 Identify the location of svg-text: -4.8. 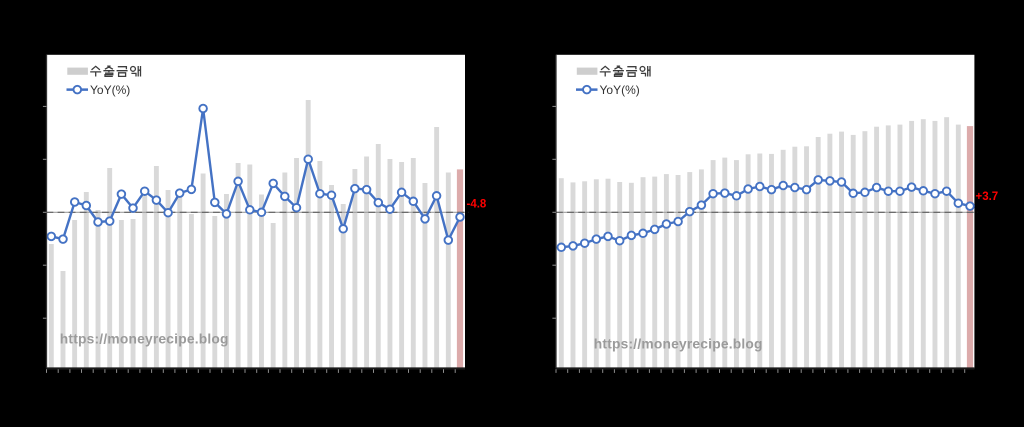
(477, 205).